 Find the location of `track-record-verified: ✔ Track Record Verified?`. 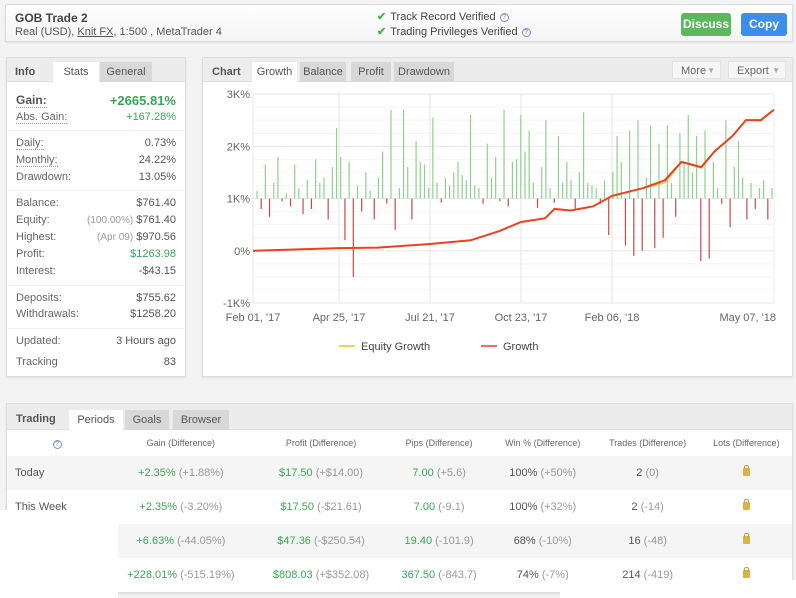

track-record-verified: ✔ Track Record Verified? is located at coordinates (443, 16).